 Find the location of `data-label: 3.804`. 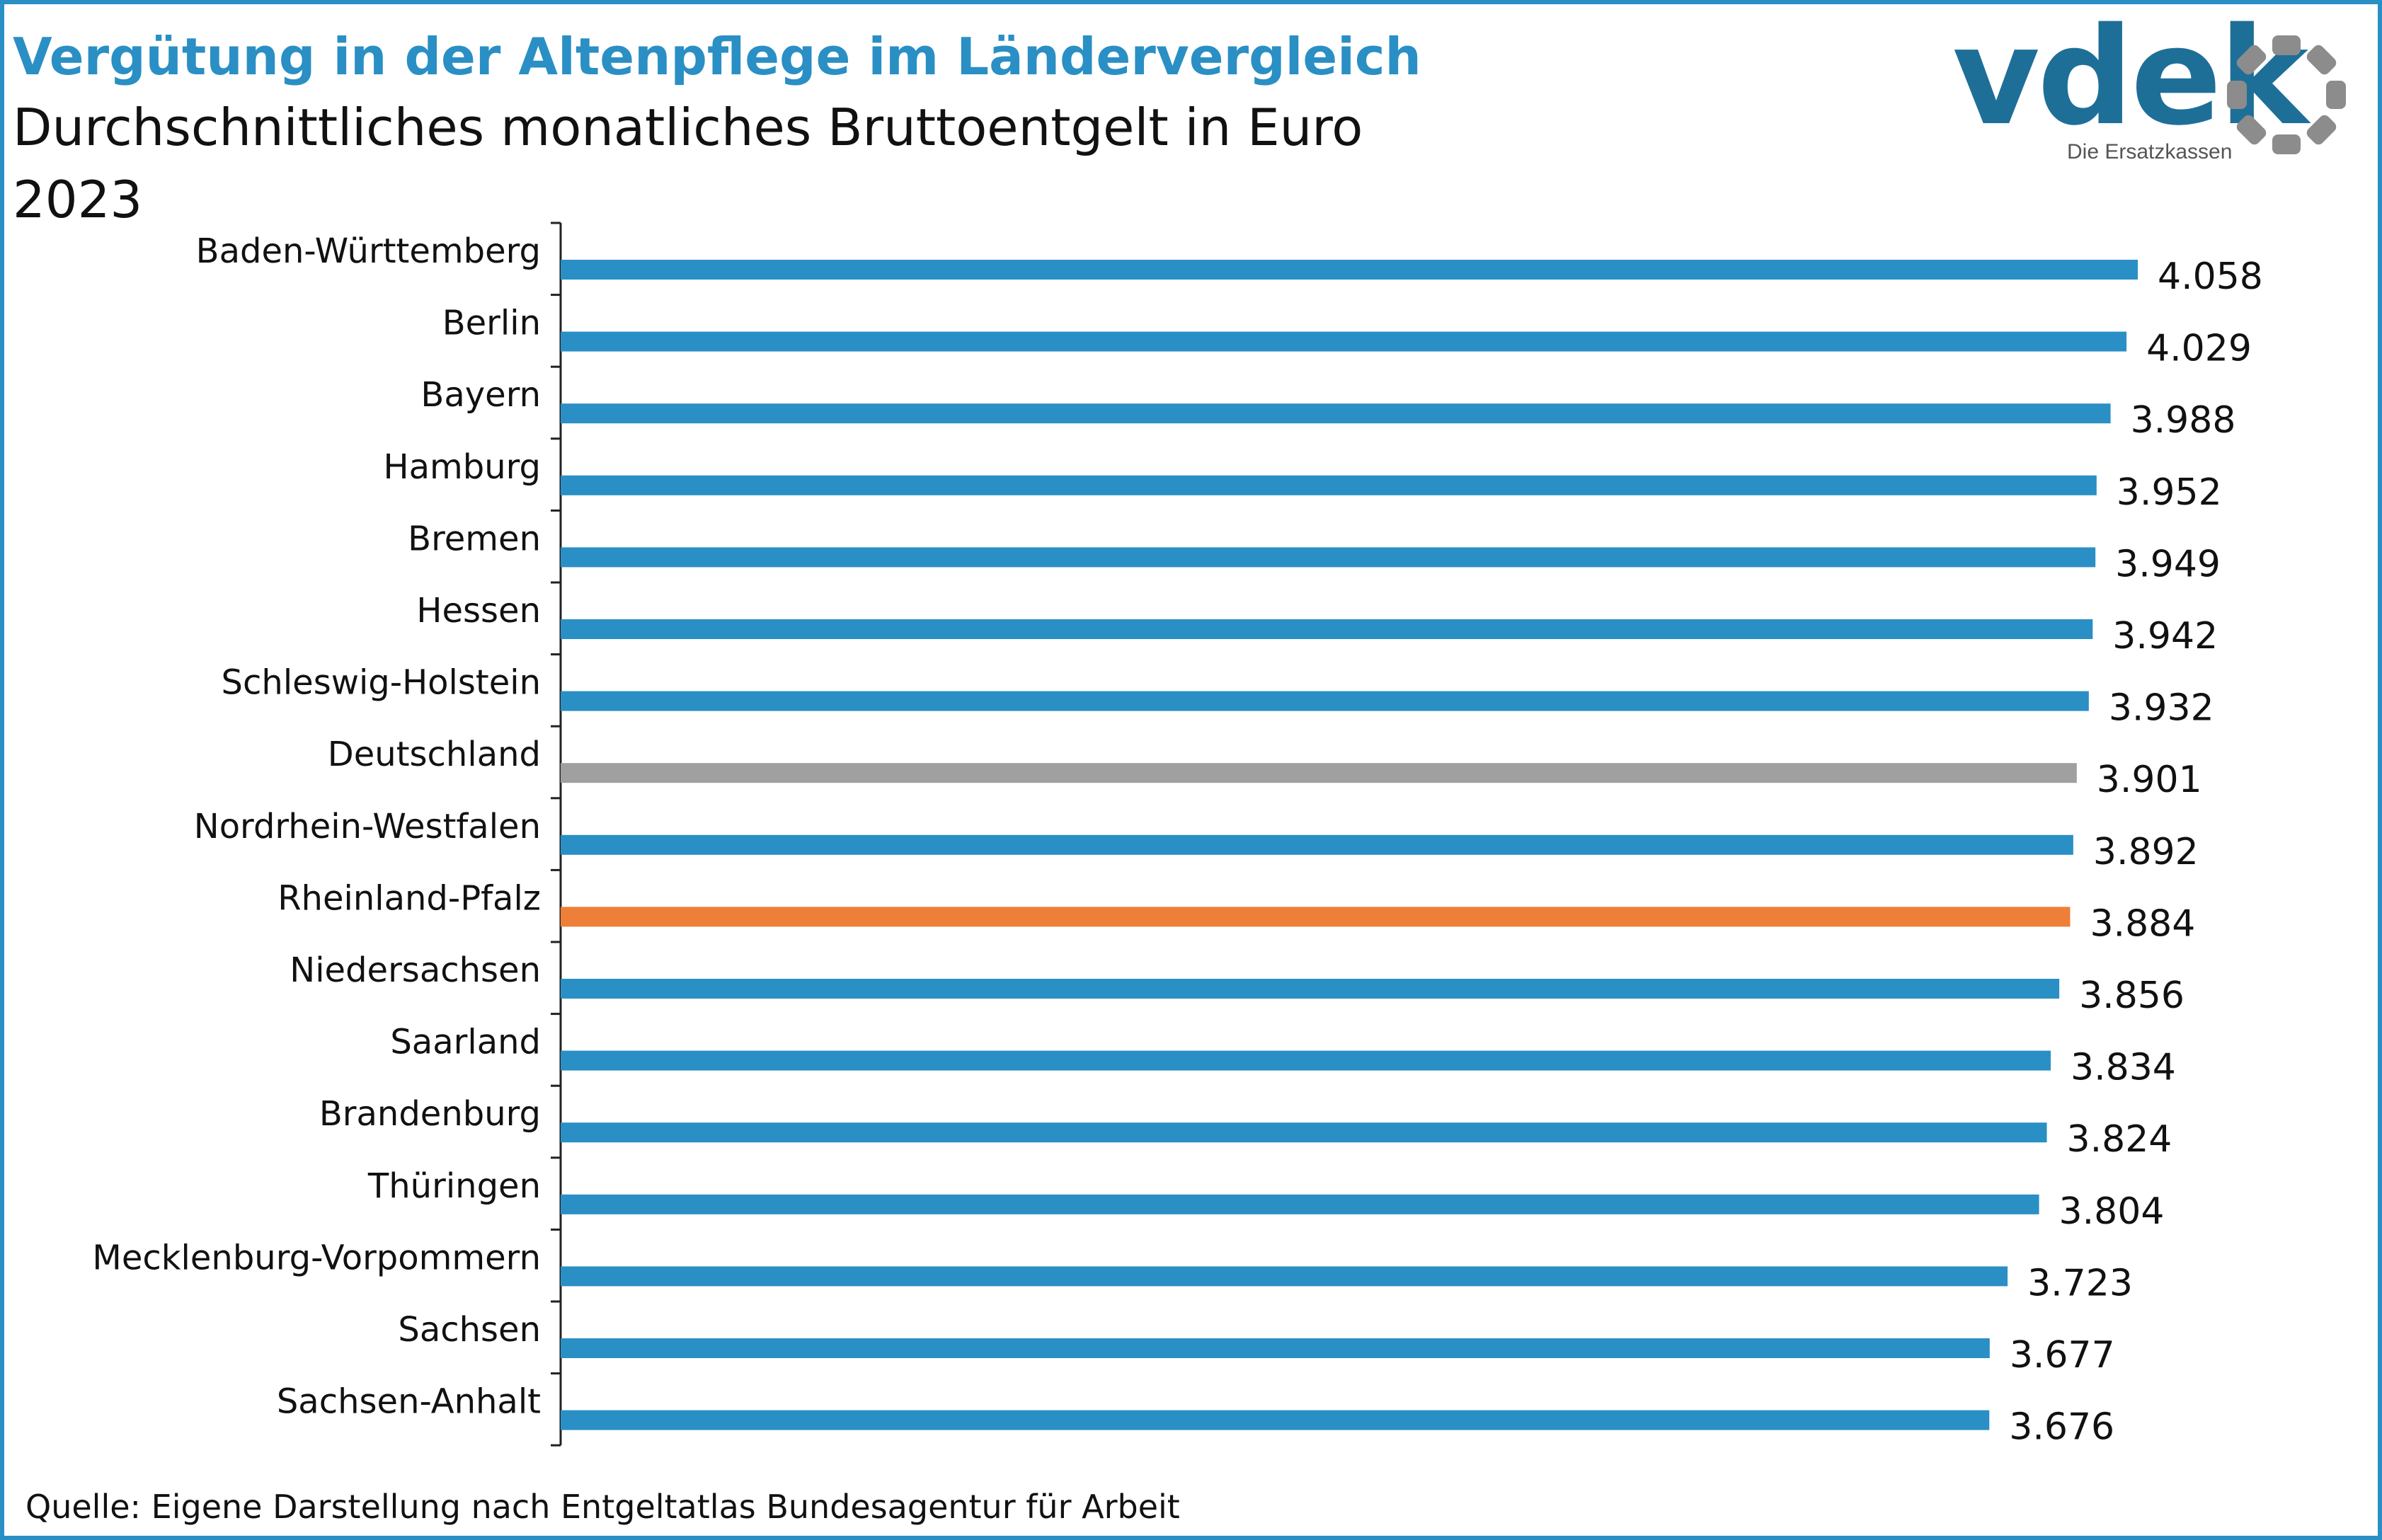

data-label: 3.804 is located at coordinates (2112, 1211).